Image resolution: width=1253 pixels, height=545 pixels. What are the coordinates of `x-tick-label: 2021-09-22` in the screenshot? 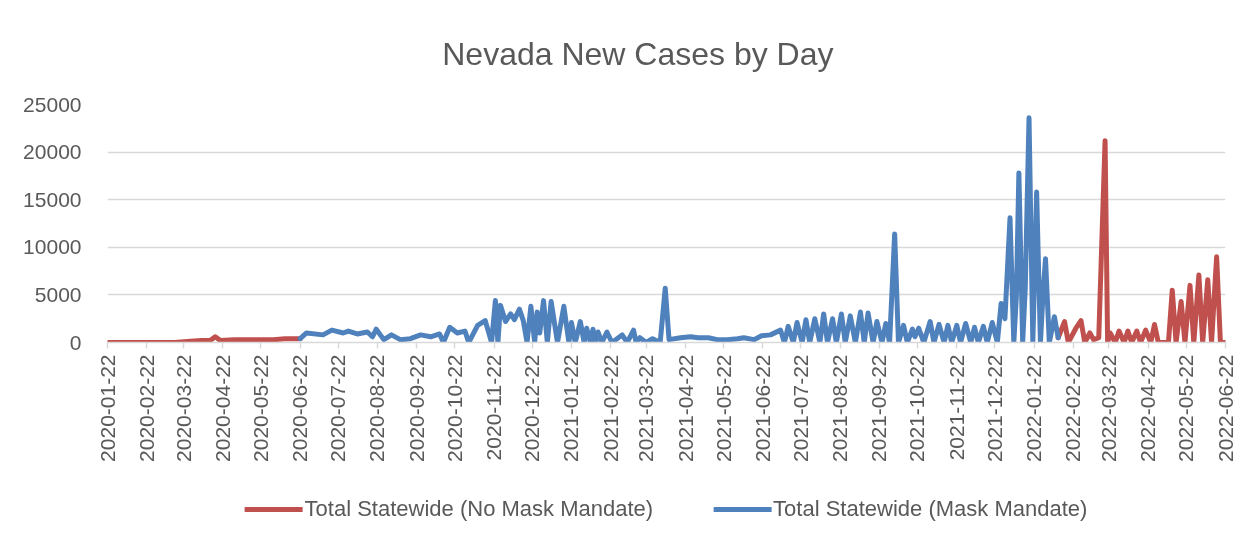 It's located at (879, 408).